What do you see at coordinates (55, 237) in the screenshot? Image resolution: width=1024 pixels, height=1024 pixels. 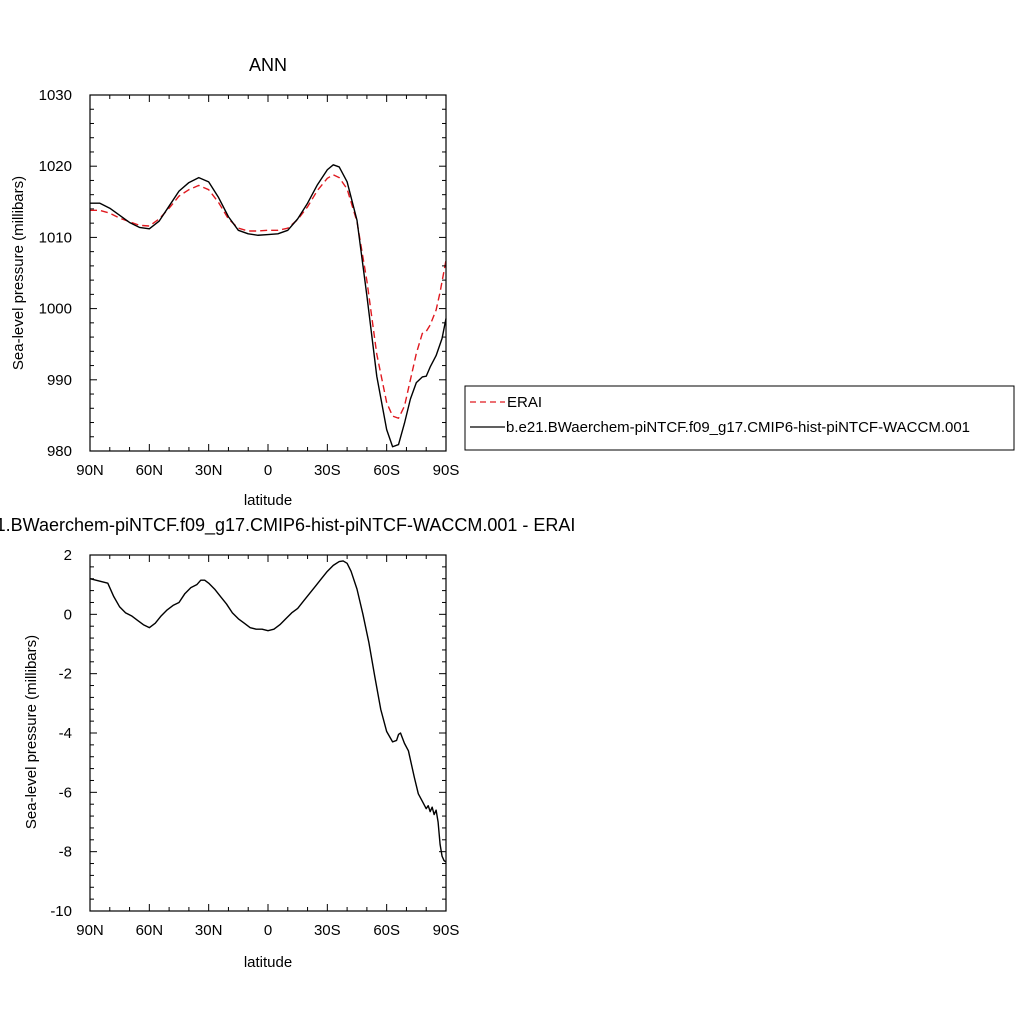 I see `y-tick-label: 1010` at bounding box center [55, 237].